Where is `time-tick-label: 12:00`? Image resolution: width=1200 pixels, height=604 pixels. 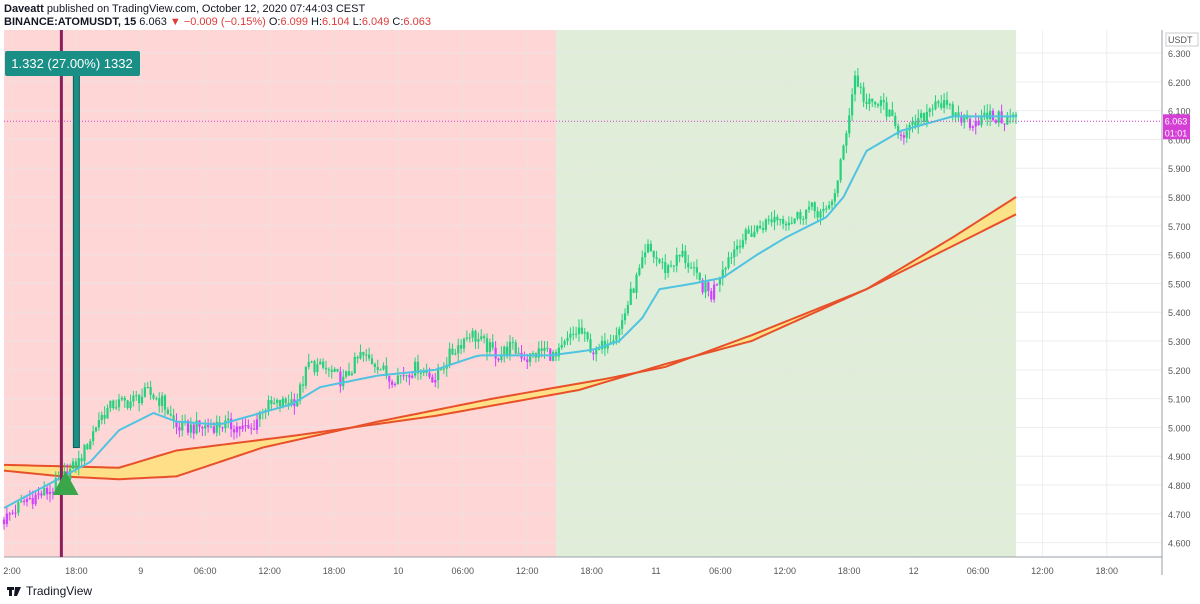
time-tick-label: 12:00 is located at coordinates (527, 571).